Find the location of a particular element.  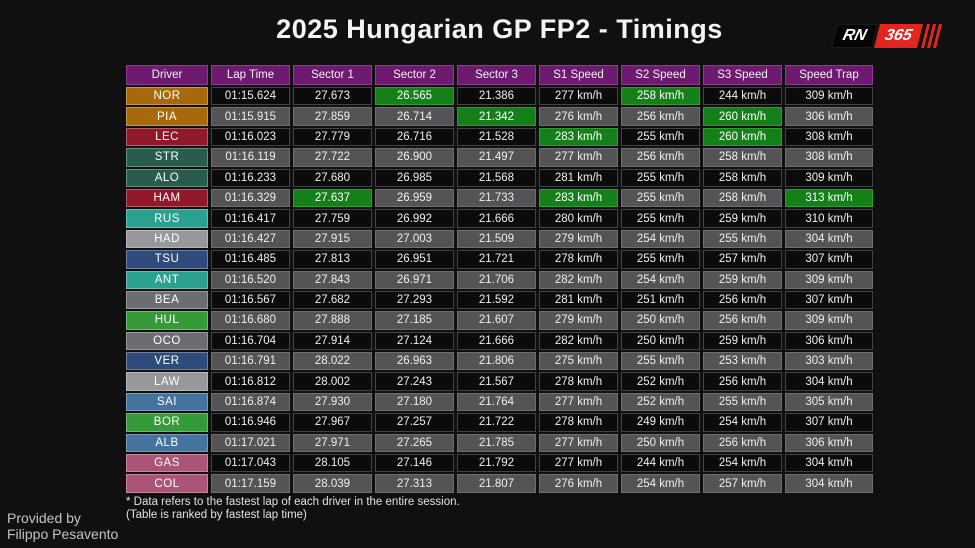

sector-1-cell: 27.915 is located at coordinates (332, 239).